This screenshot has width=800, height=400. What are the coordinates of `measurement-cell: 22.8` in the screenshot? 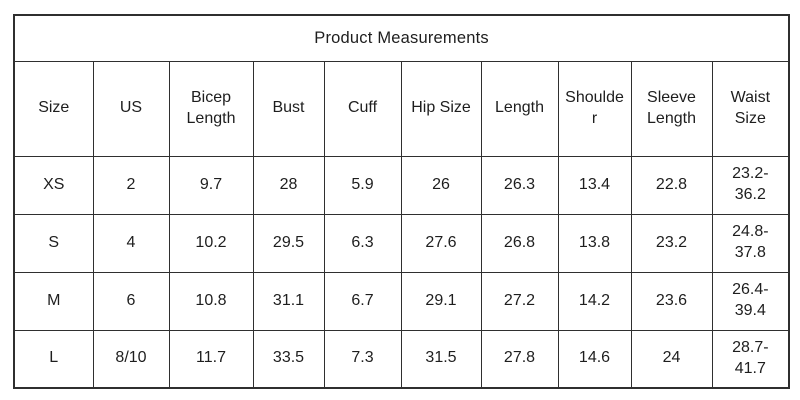 It's located at (671, 185).